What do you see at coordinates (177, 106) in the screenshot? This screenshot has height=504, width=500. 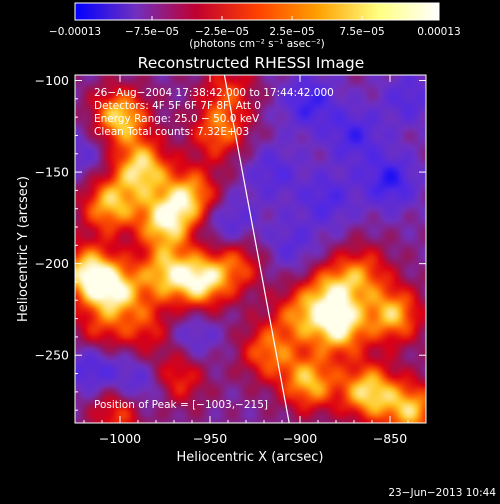 I see `info-line-detectors: Detectors: 4F 5F 6F 7F 8F, Att 0` at bounding box center [177, 106].